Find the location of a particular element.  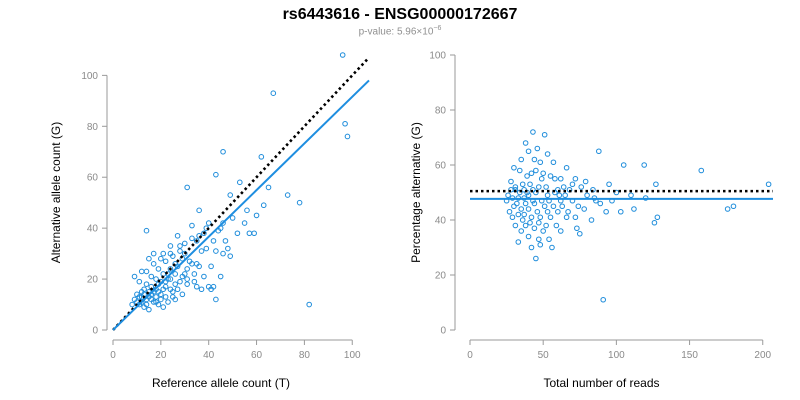

x-axis-title: Total number of reads is located at coordinates (601, 383).